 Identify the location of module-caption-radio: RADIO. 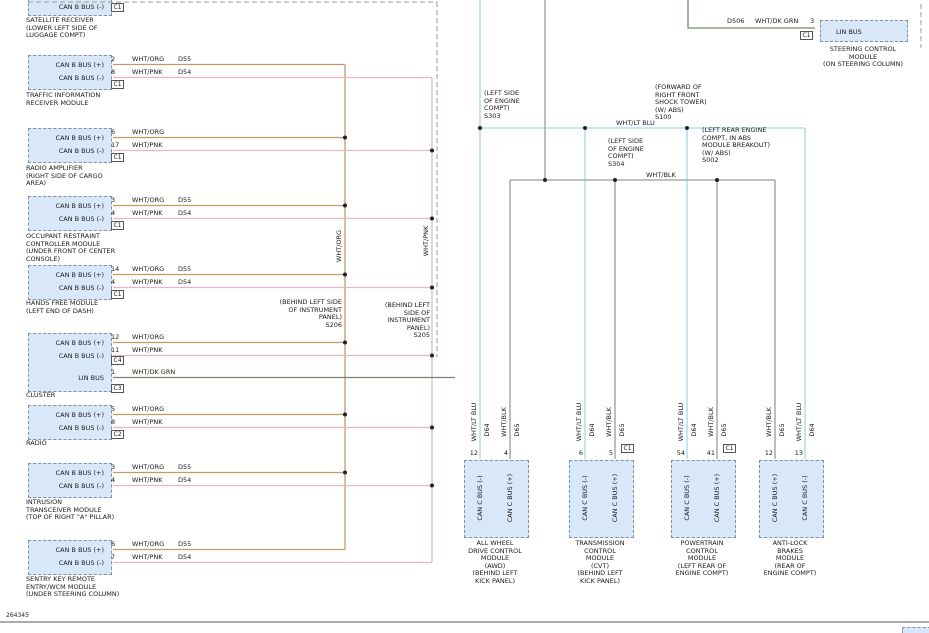
(36, 443).